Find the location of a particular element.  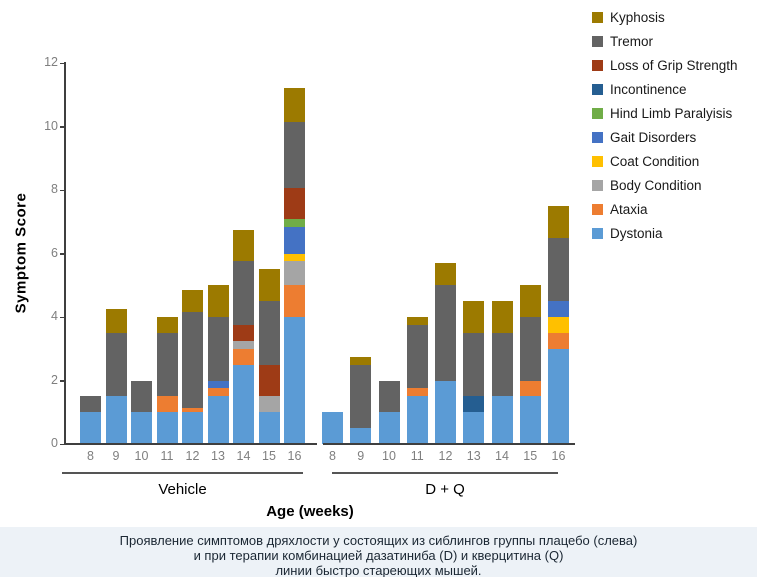

legend-swatch-dystonia is located at coordinates (597, 233).